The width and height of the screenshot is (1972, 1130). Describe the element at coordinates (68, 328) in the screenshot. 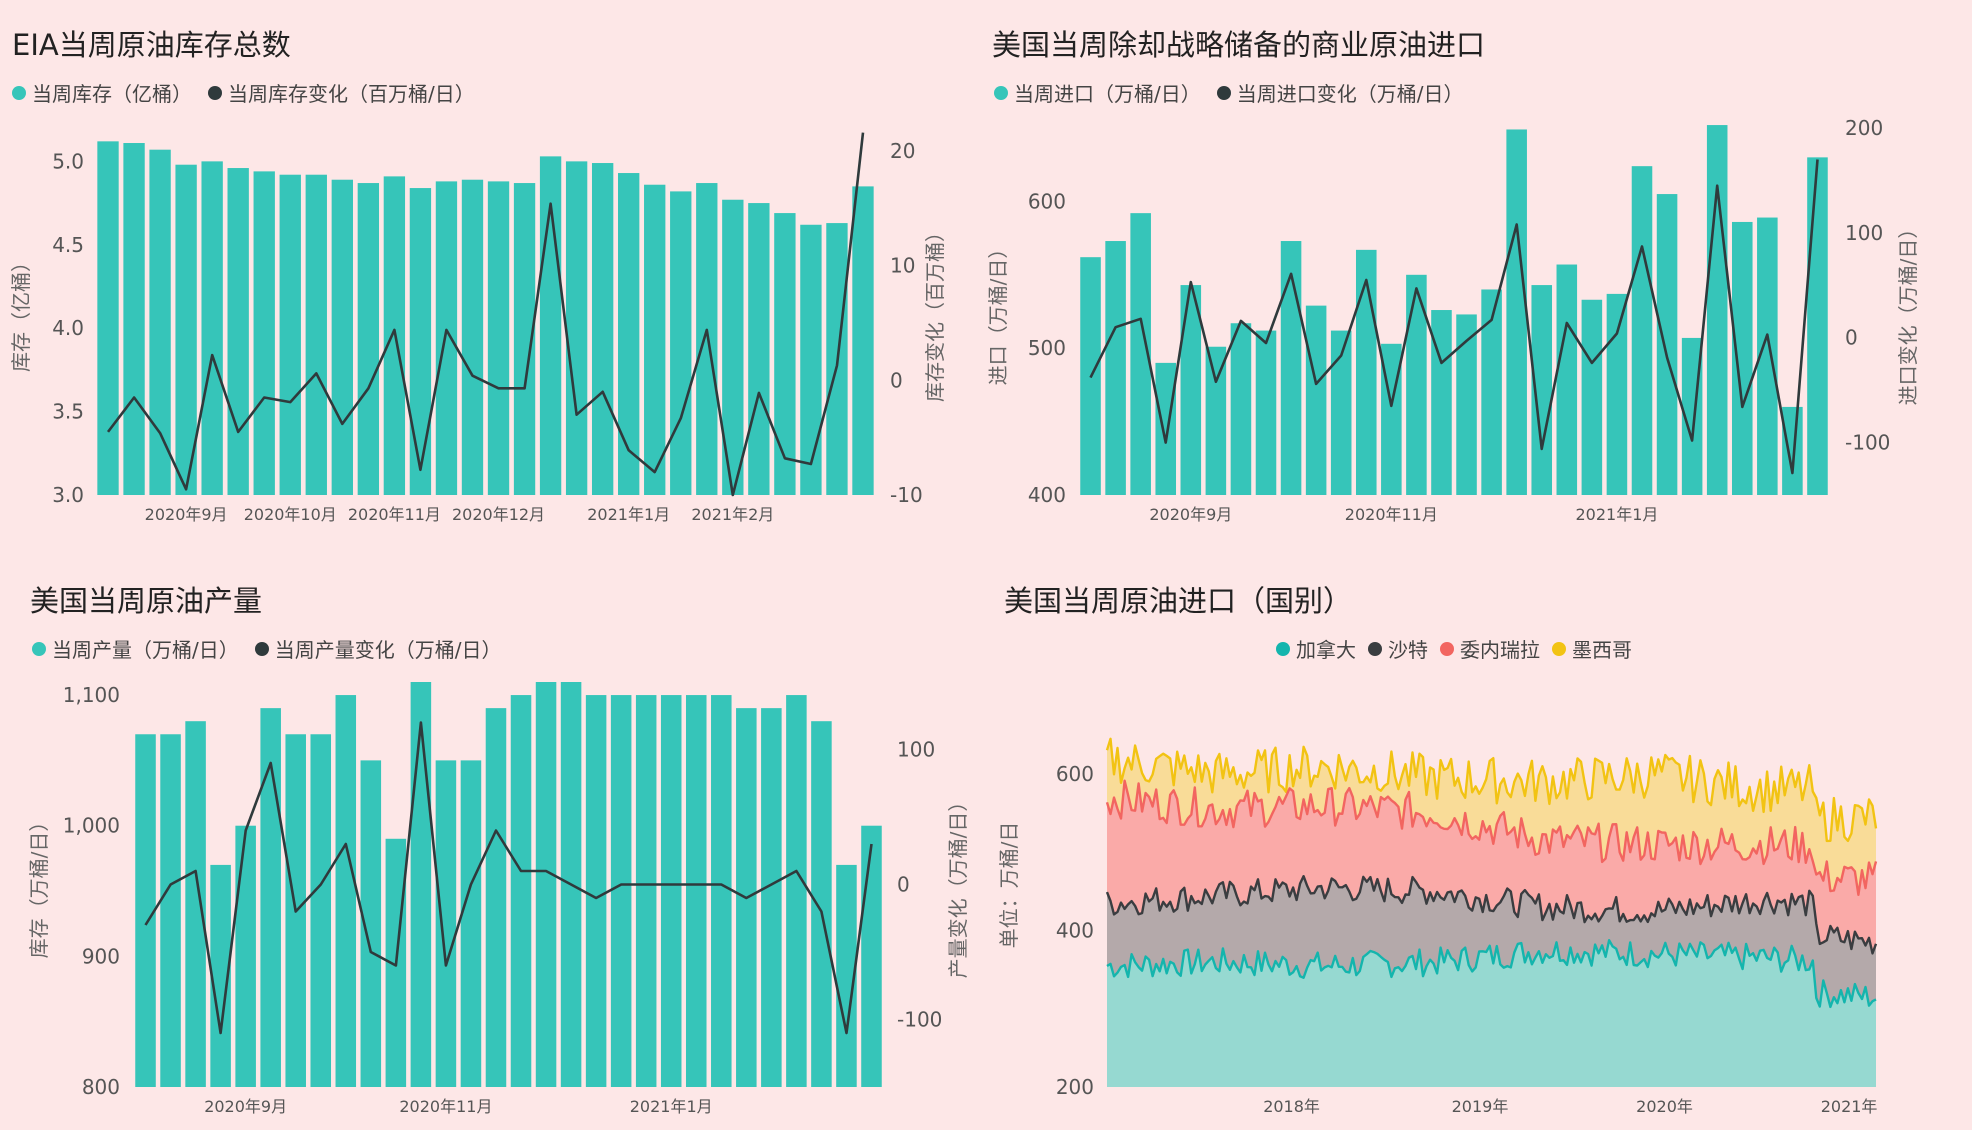

I see `y-tick-label: 4.0` at that location.